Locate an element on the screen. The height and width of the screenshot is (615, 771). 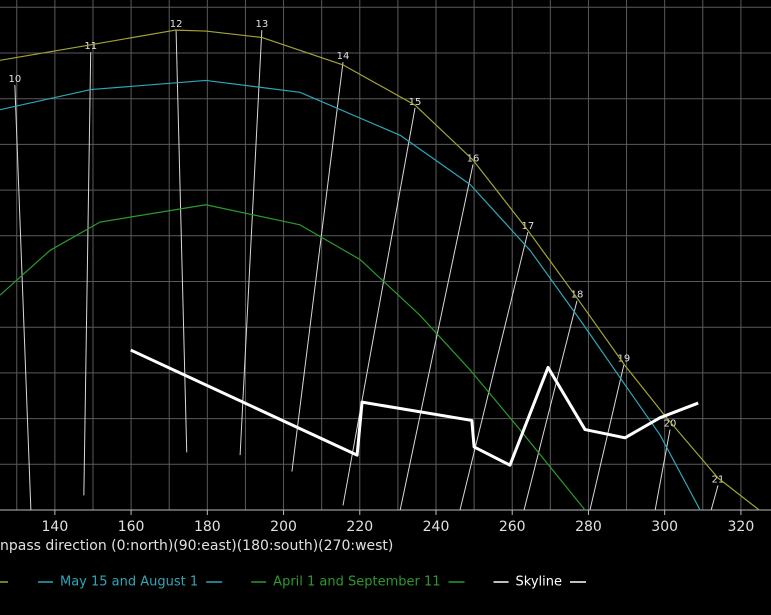
x-tick-label: 260 is located at coordinates (512, 527).